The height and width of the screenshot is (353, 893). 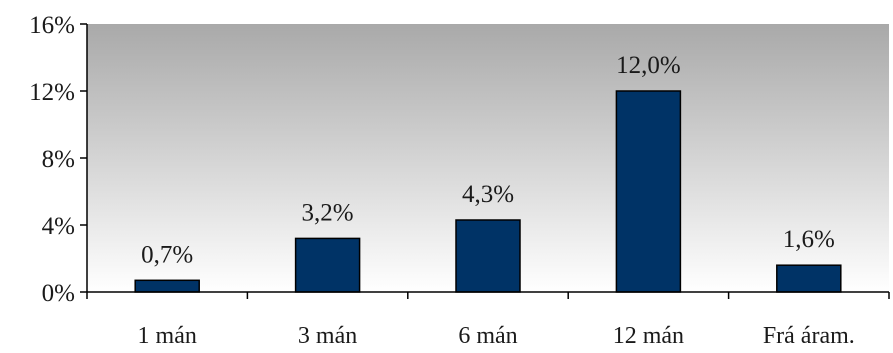 What do you see at coordinates (809, 239) in the screenshot?
I see `data-label-5: 1,6%` at bounding box center [809, 239].